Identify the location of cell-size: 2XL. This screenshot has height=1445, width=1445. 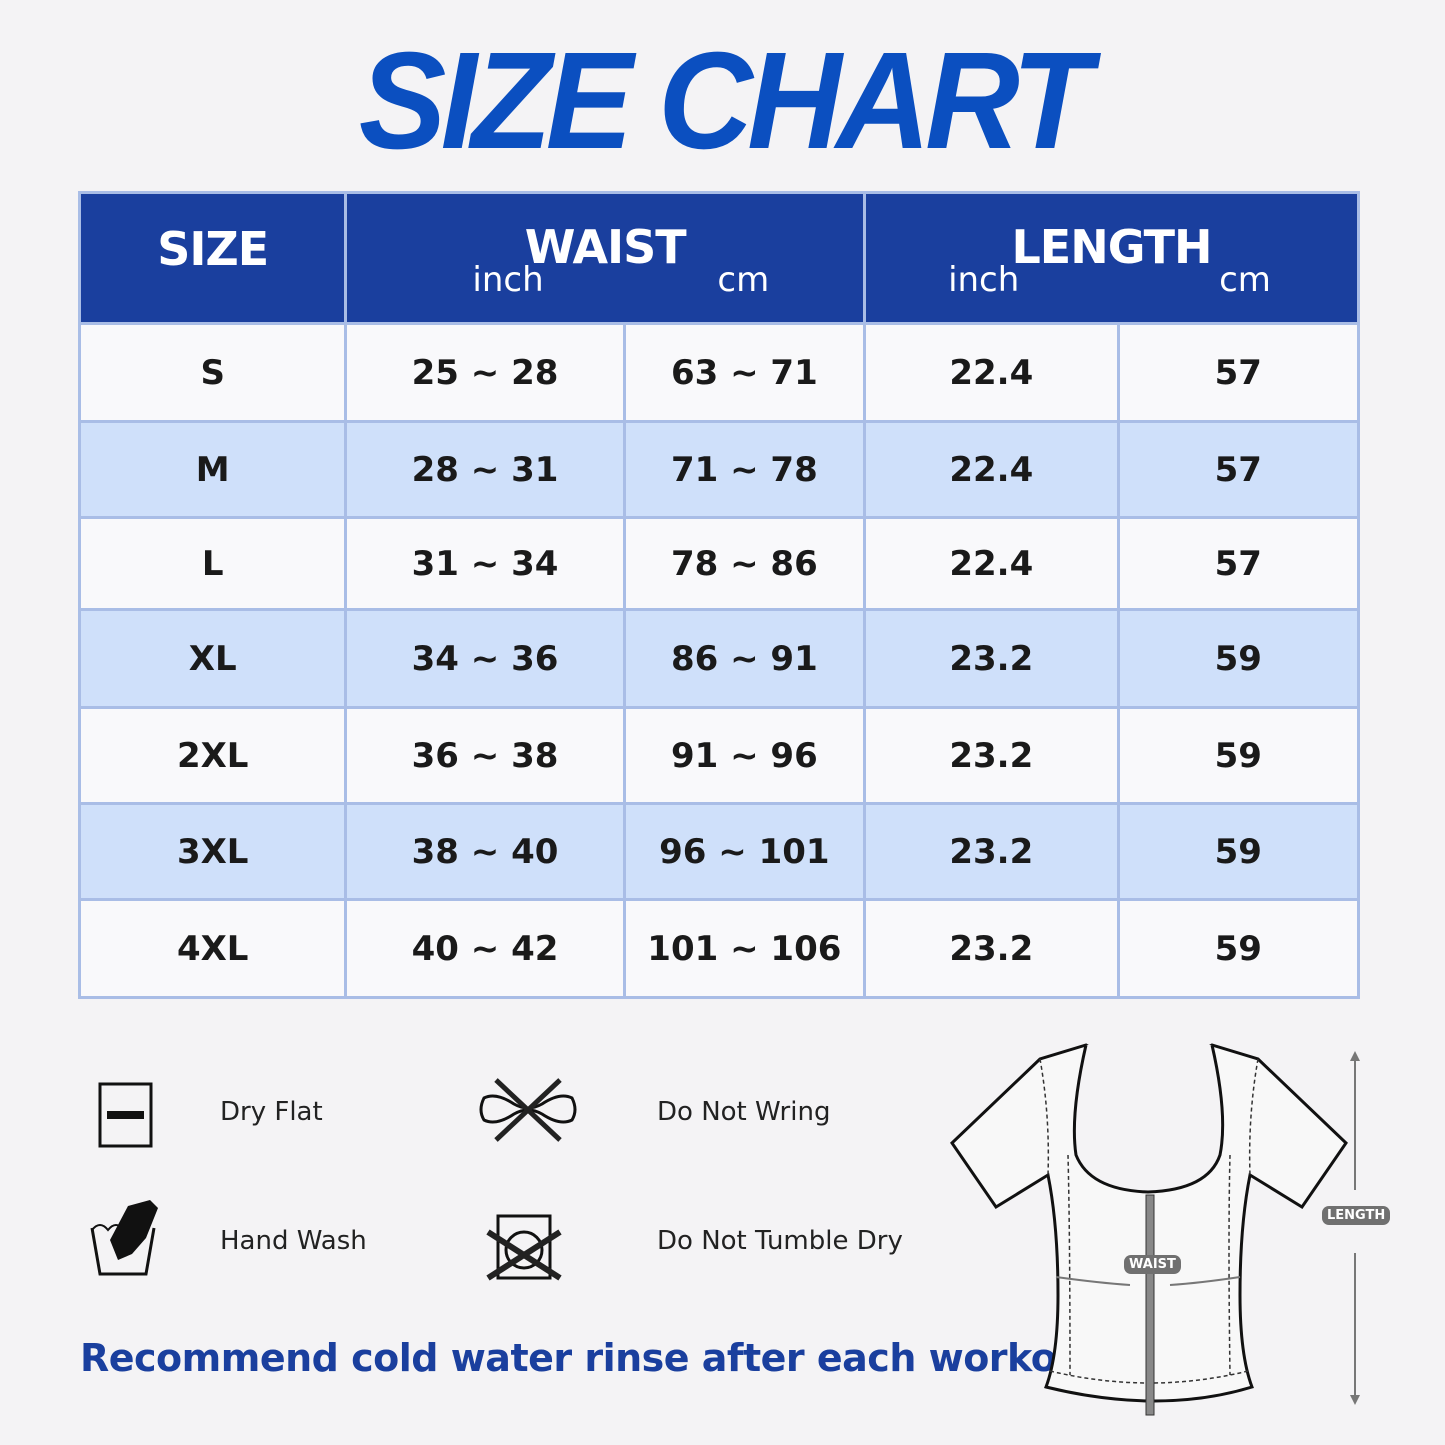
(212, 755).